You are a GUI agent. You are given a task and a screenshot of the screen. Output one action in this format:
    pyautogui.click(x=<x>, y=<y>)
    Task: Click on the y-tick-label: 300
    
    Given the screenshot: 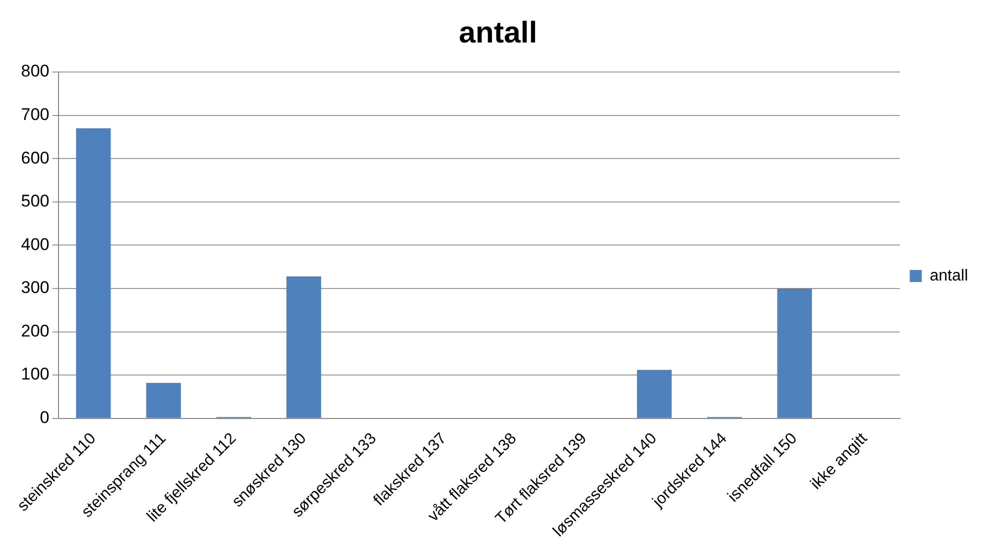 What is the action you would take?
    pyautogui.click(x=35, y=288)
    